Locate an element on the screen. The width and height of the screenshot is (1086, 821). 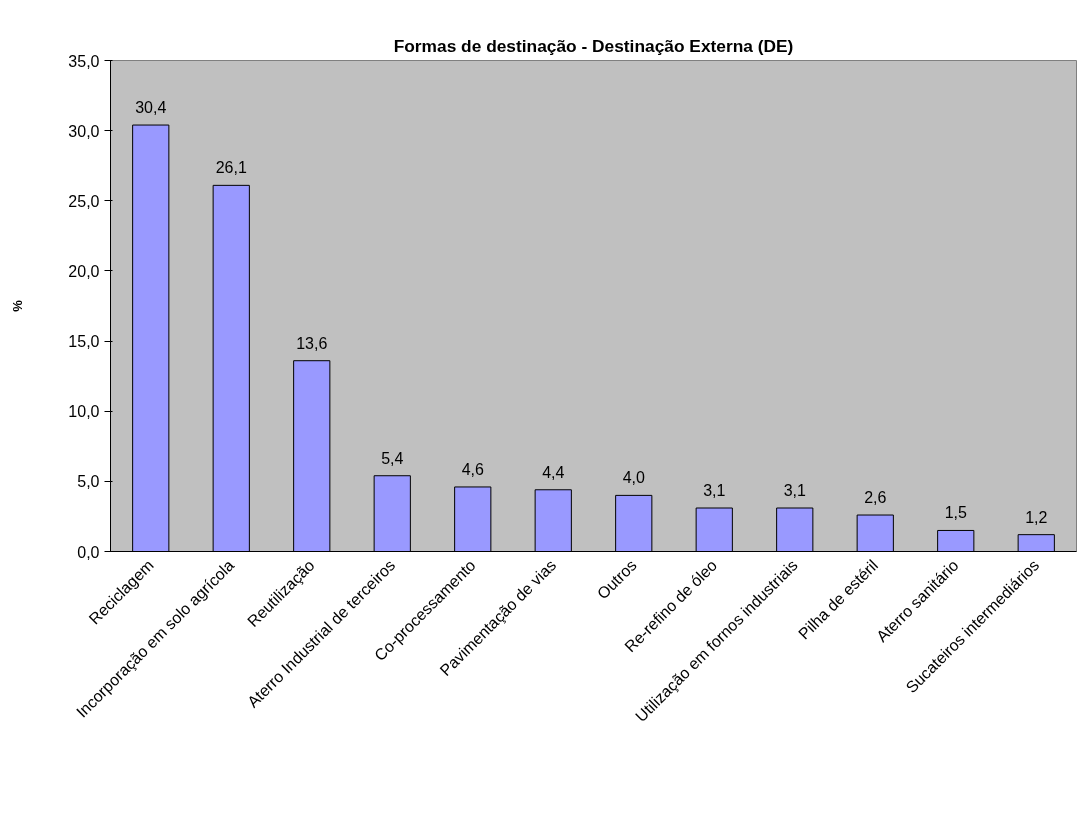
data-label: 13,6 is located at coordinates (312, 343).